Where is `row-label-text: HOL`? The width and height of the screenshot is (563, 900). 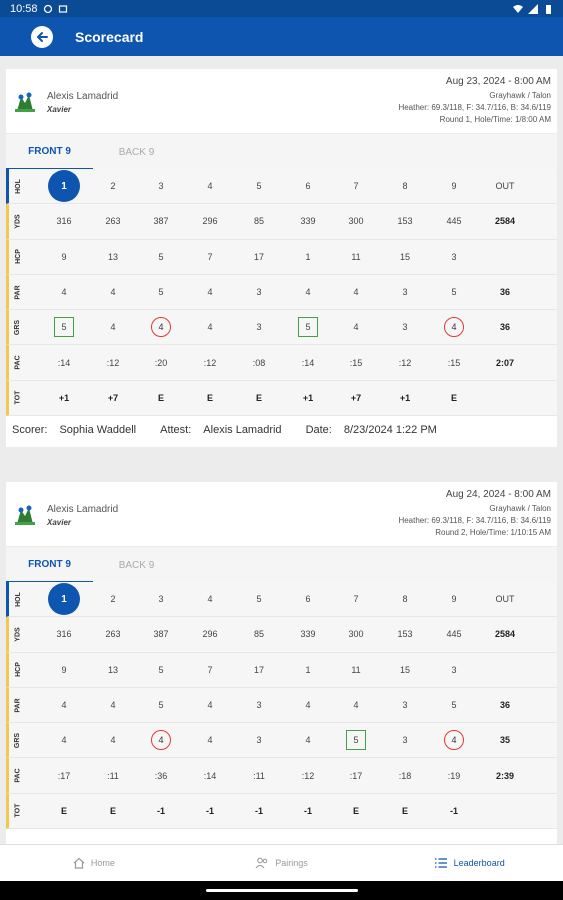 row-label-text: HOL is located at coordinates (18, 599).